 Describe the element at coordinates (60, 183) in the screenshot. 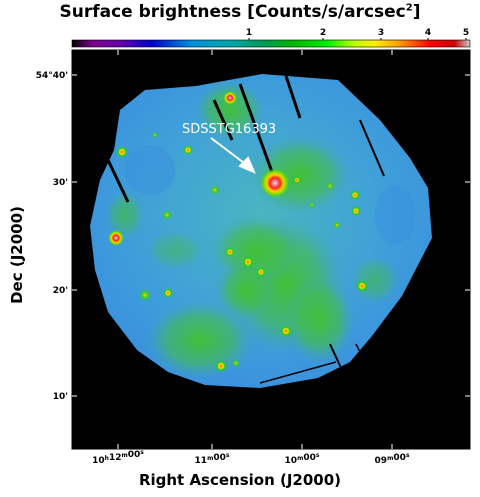

I see `dec-tick-label: 30'` at that location.